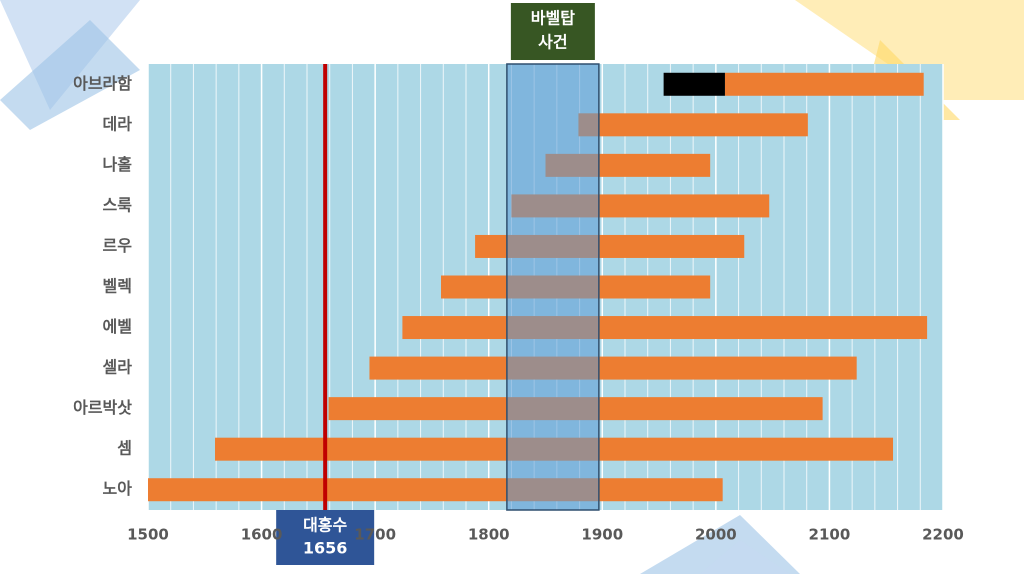 This screenshot has height=574, width=1024. Describe the element at coordinates (118, 123) in the screenshot. I see `category-label: 데라` at that location.